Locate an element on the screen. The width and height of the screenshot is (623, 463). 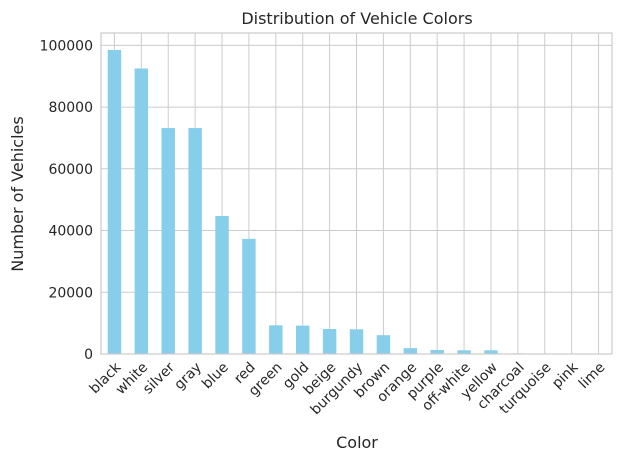
y-tick-label: 20000 is located at coordinates (70, 293).